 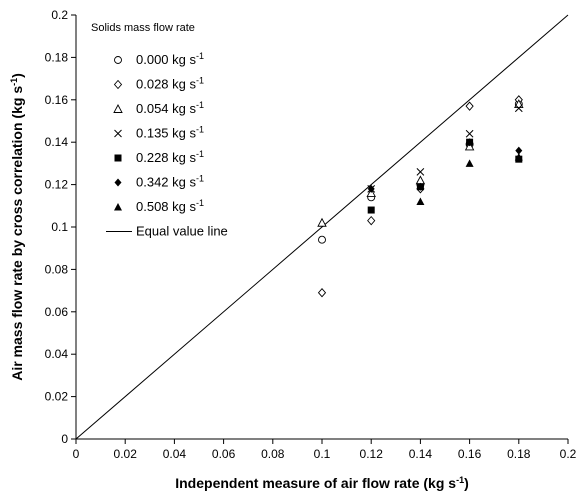 I want to click on x-tick-label: 0.06, so click(x=224, y=454).